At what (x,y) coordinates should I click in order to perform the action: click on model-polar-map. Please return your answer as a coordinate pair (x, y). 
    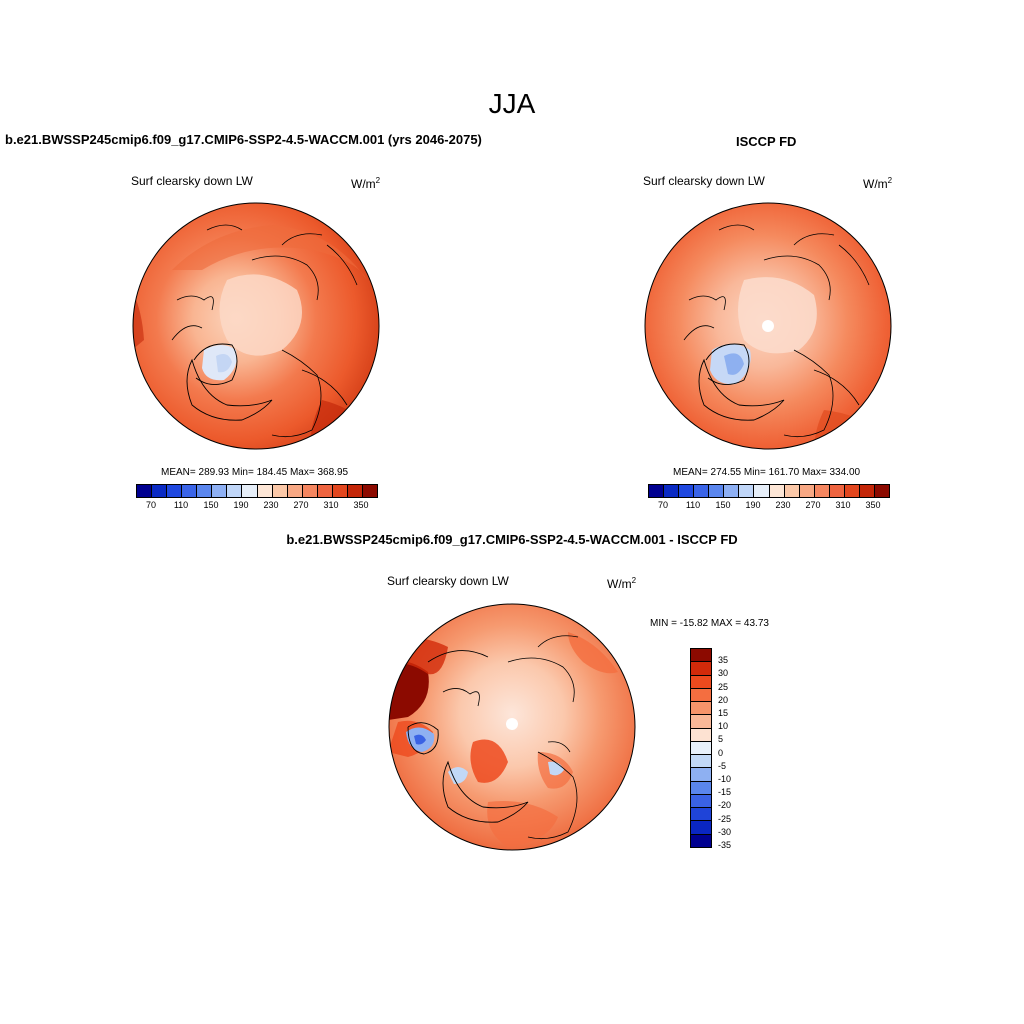
    Looking at the image, I should click on (256, 326).